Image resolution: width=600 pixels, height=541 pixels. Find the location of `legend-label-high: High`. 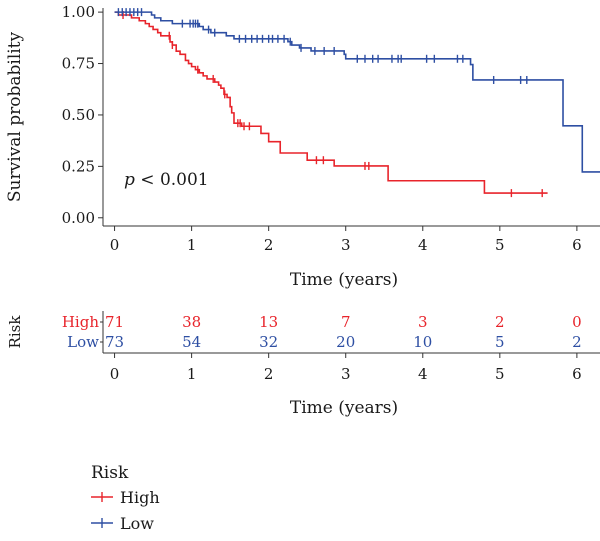

legend-label-high: High is located at coordinates (140, 497).